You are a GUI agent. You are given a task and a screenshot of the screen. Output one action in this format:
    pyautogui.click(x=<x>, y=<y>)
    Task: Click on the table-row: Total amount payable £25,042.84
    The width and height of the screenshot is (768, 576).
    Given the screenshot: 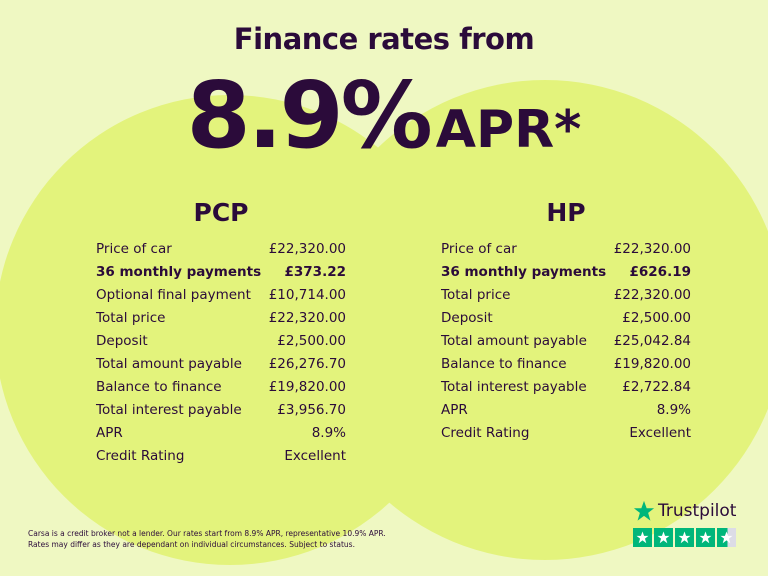 What is the action you would take?
    pyautogui.click(x=566, y=341)
    